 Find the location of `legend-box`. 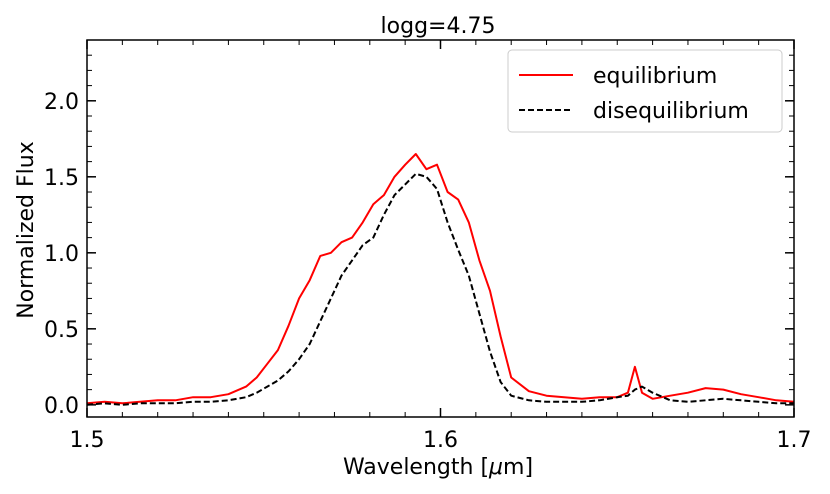

legend-box is located at coordinates (645, 91).